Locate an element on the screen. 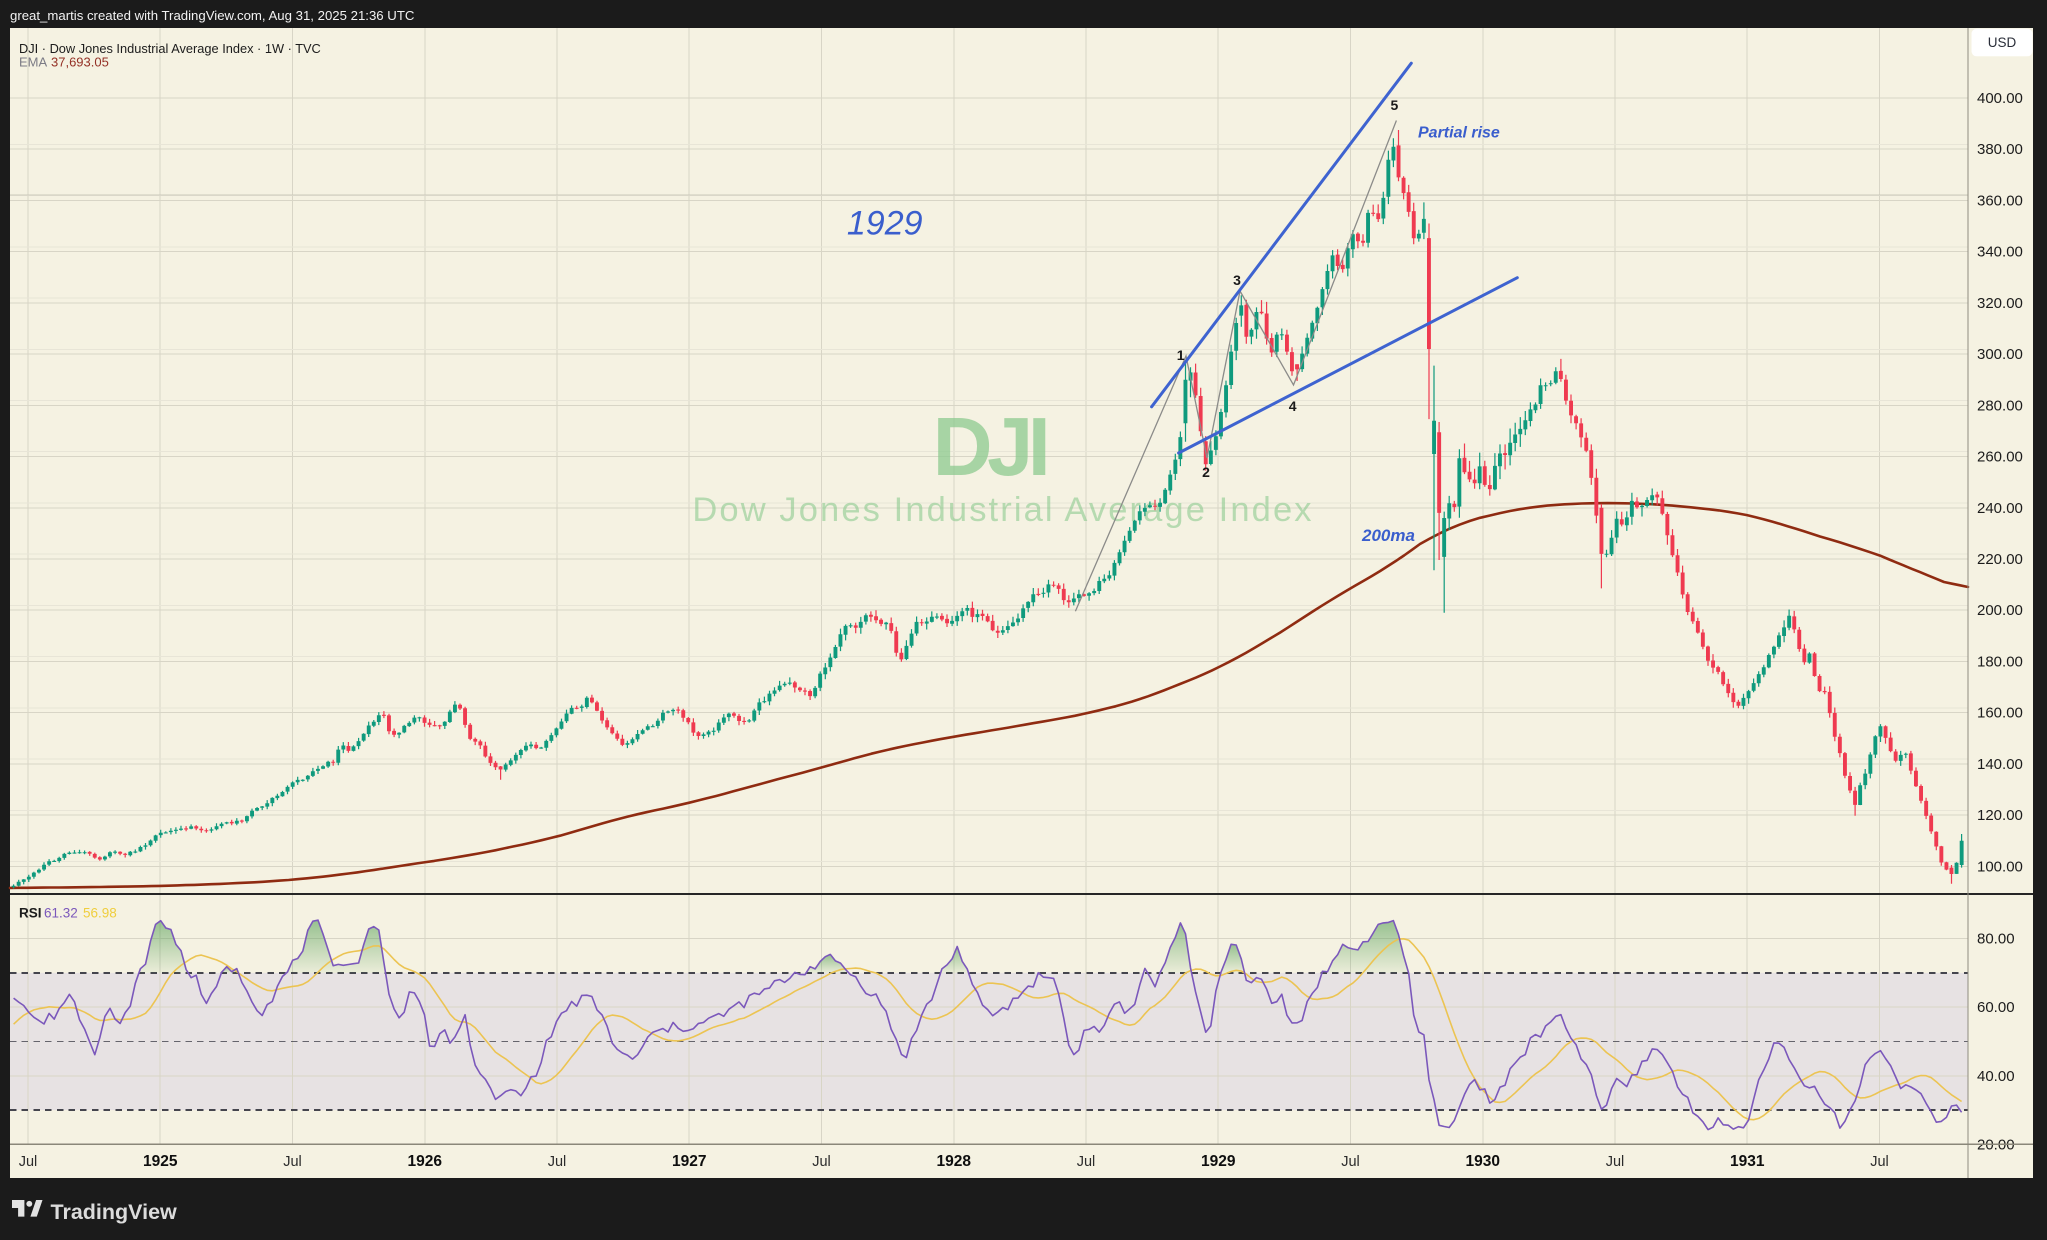  svg-text: 200ma is located at coordinates (1388, 535).